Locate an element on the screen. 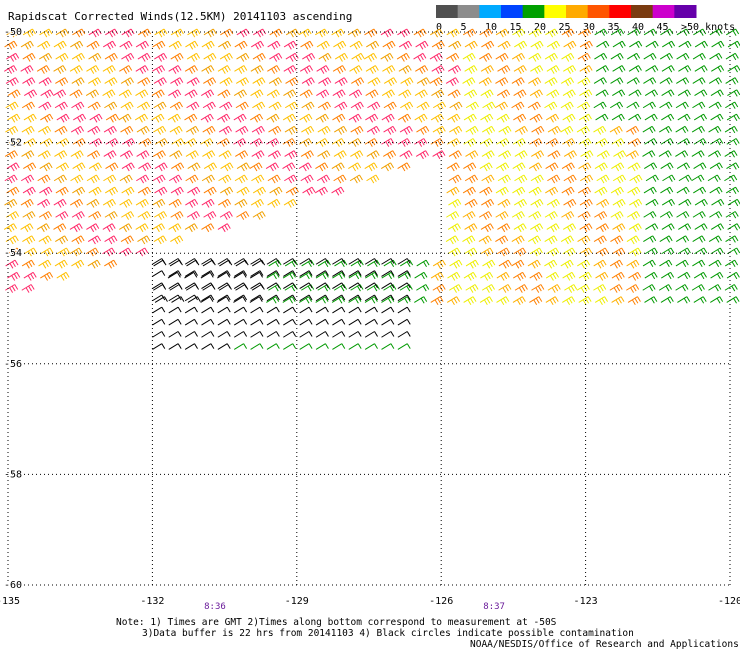 The width and height of the screenshot is (740, 650). legend-label: 5 is located at coordinates (464, 27).